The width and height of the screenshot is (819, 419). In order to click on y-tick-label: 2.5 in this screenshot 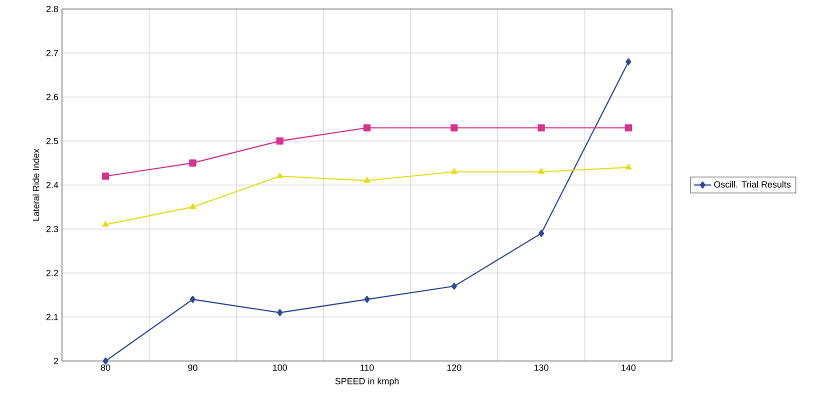, I will do `click(52, 141)`.